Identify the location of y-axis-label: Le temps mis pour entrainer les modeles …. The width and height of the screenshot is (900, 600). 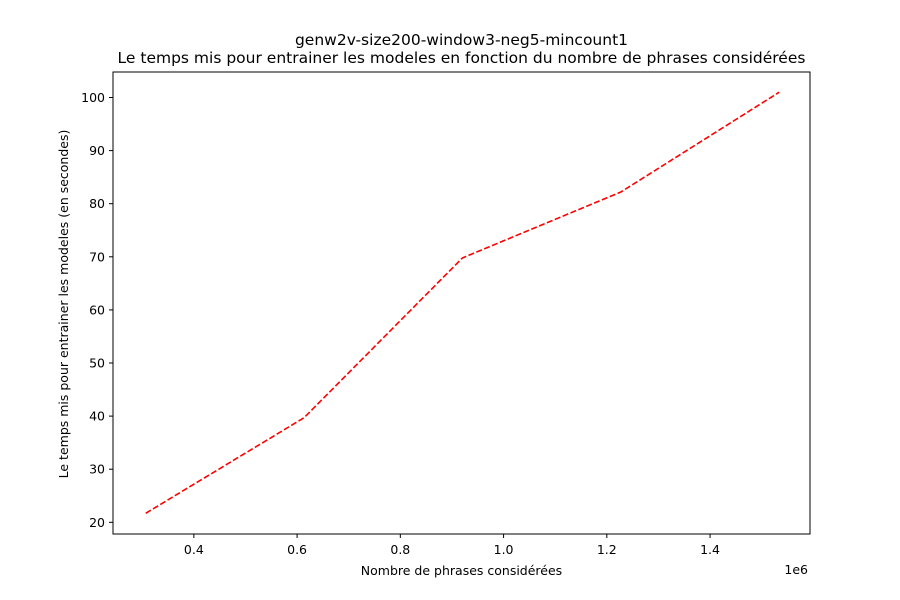
(63, 304).